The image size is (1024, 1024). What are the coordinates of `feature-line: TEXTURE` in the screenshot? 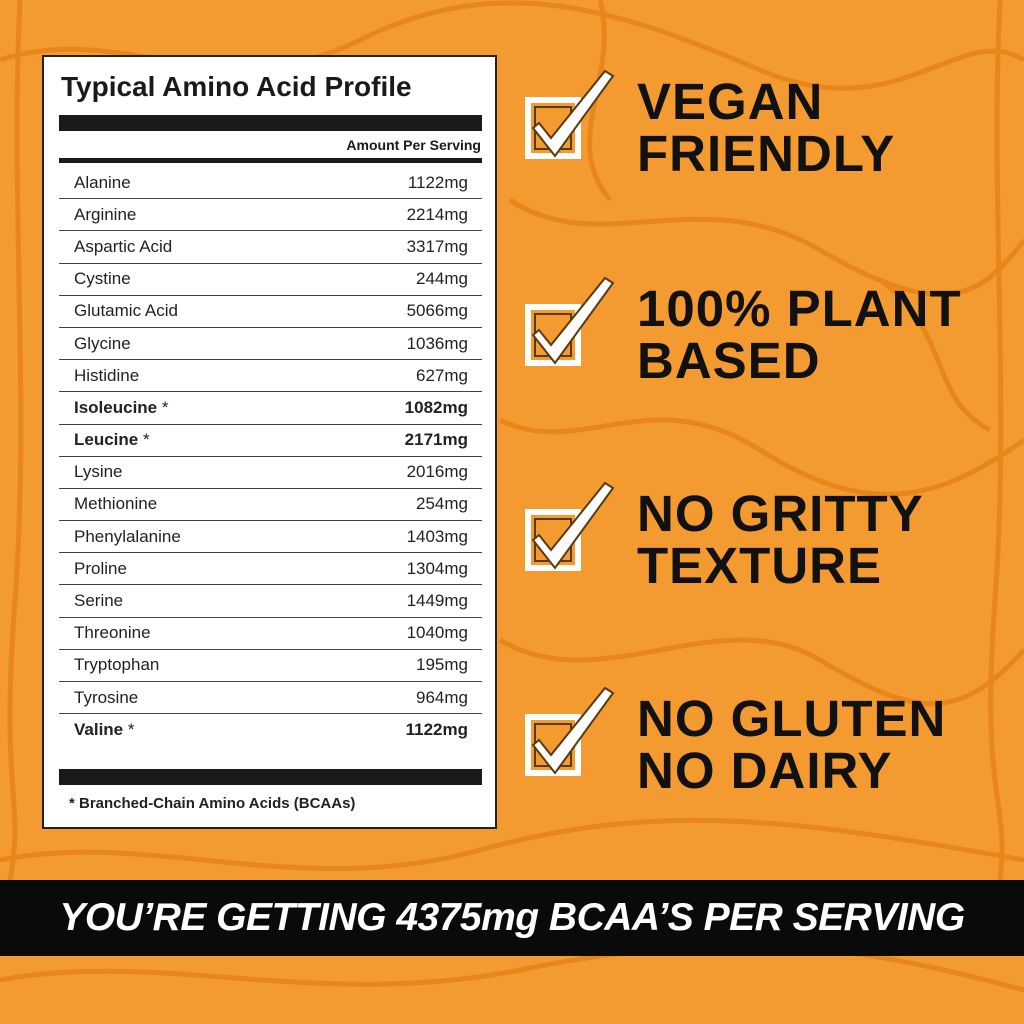 It's located at (760, 565).